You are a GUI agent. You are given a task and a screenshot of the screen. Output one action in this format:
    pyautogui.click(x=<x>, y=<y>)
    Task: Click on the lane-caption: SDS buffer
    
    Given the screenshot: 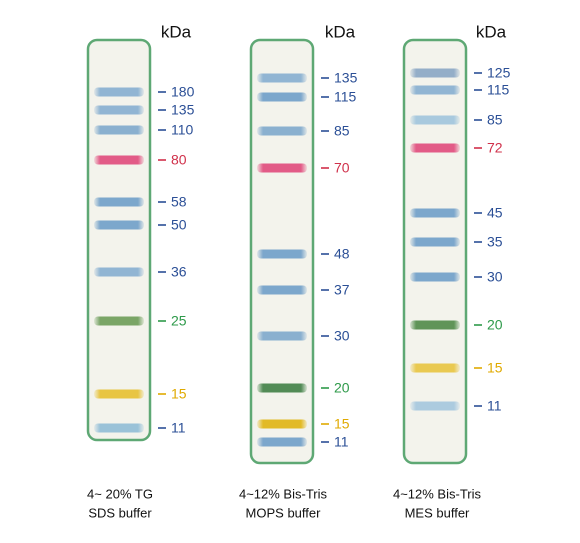 What is the action you would take?
    pyautogui.click(x=120, y=512)
    